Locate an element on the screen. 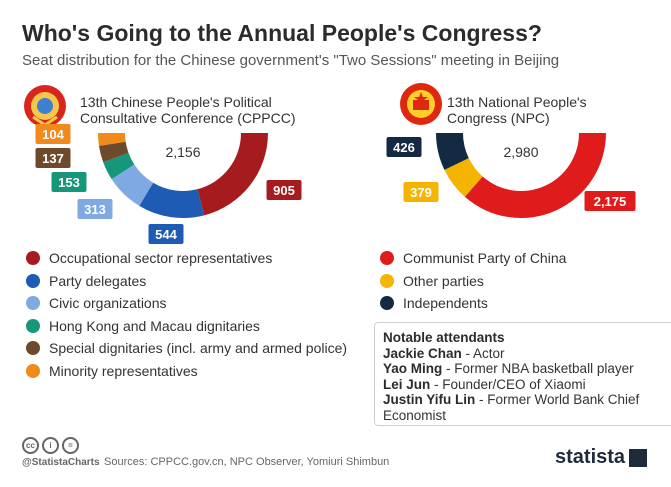 The width and height of the screenshot is (671, 487). cppcc-value-label-1: 544 is located at coordinates (166, 234).